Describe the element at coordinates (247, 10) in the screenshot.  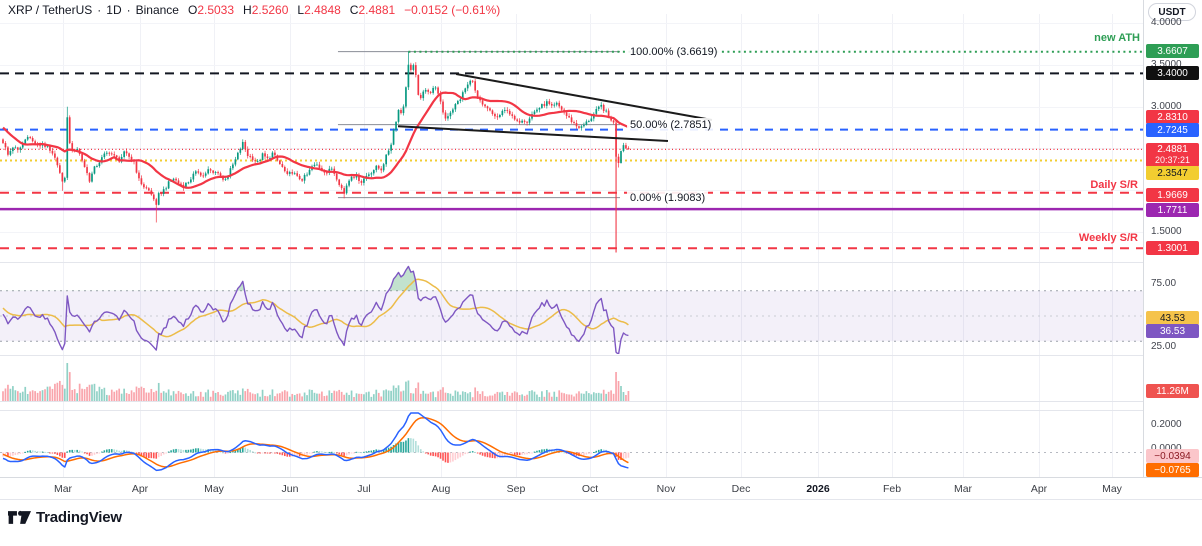
I see `ohlc-high-key: H` at that location.